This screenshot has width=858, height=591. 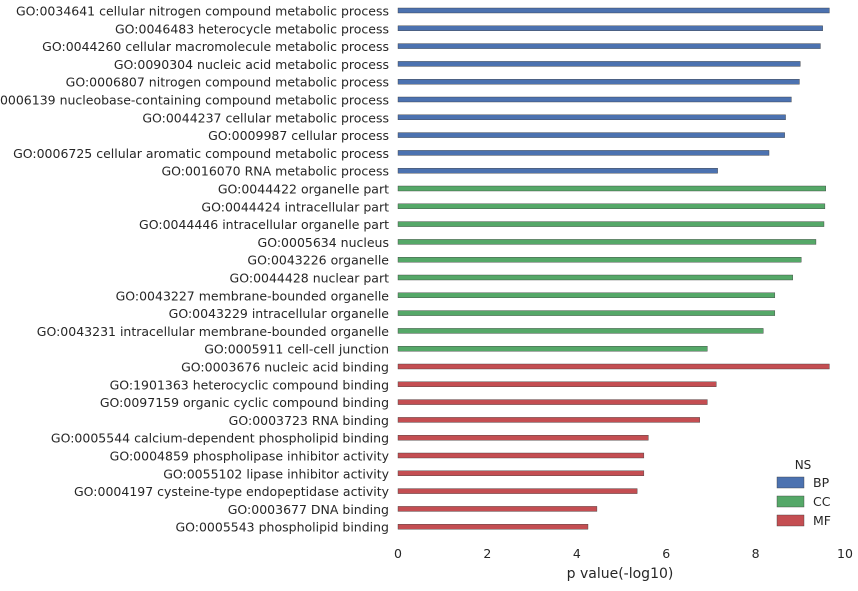 I want to click on category-label: GO:0043229 intracellular organelle, so click(x=279, y=313).